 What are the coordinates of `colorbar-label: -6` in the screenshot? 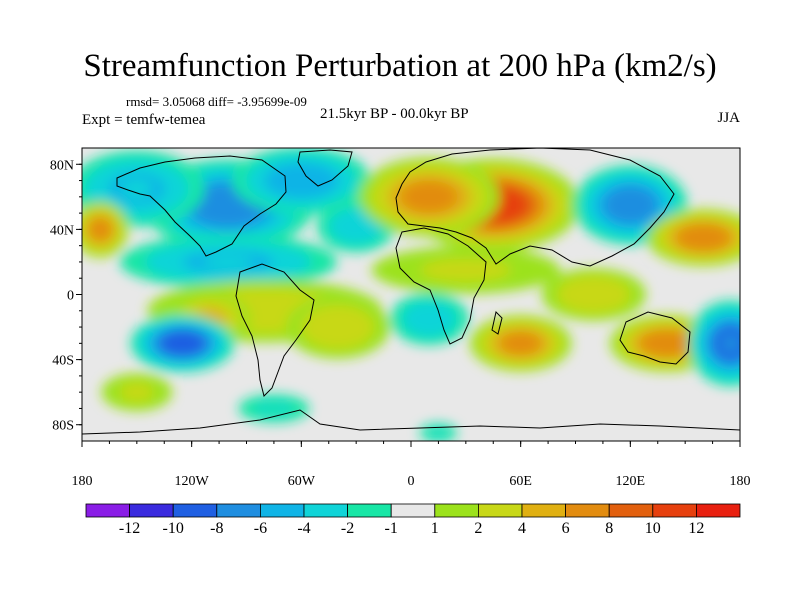 It's located at (260, 528).